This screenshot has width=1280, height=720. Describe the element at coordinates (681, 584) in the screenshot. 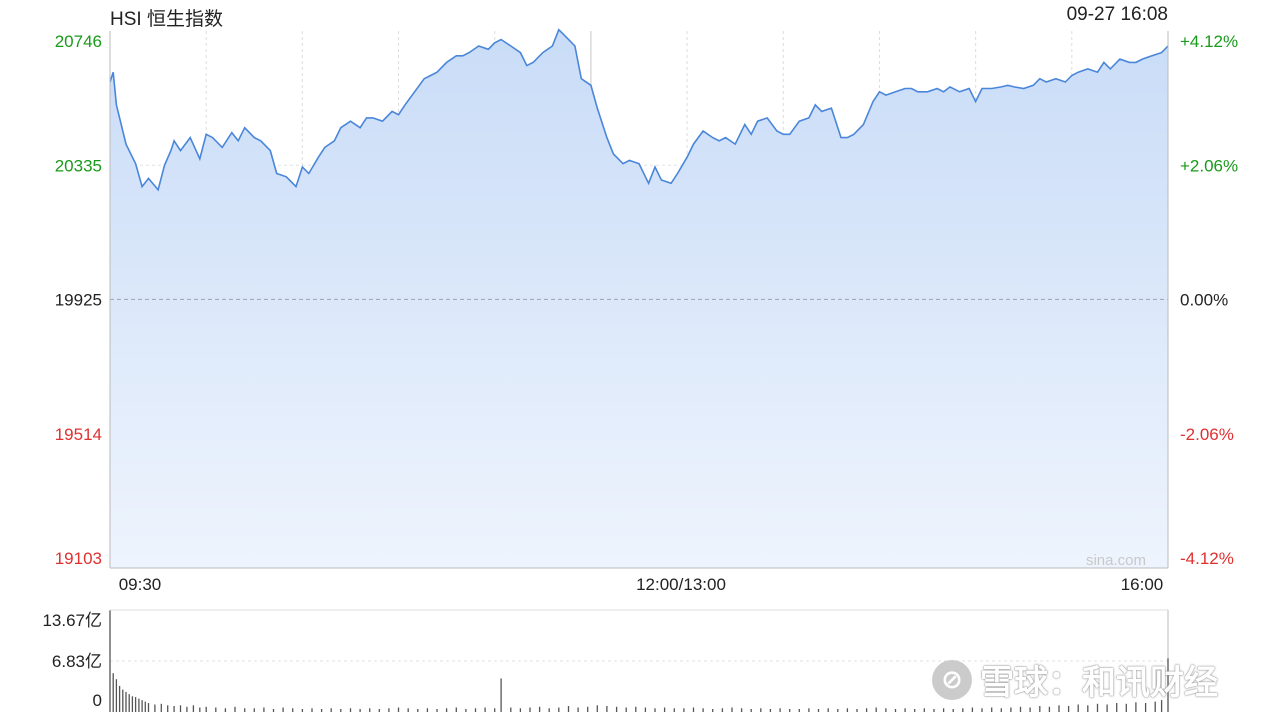

I see `x-tick-label: 12:00/13:00` at that location.